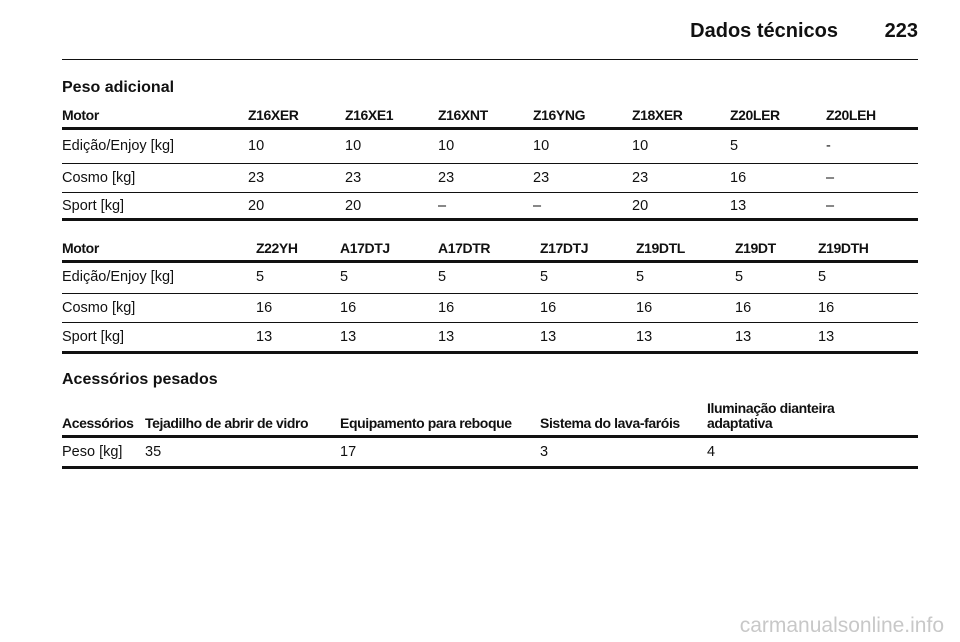 The height and width of the screenshot is (642, 960). I want to click on column-header: Z19DTL, so click(660, 248).